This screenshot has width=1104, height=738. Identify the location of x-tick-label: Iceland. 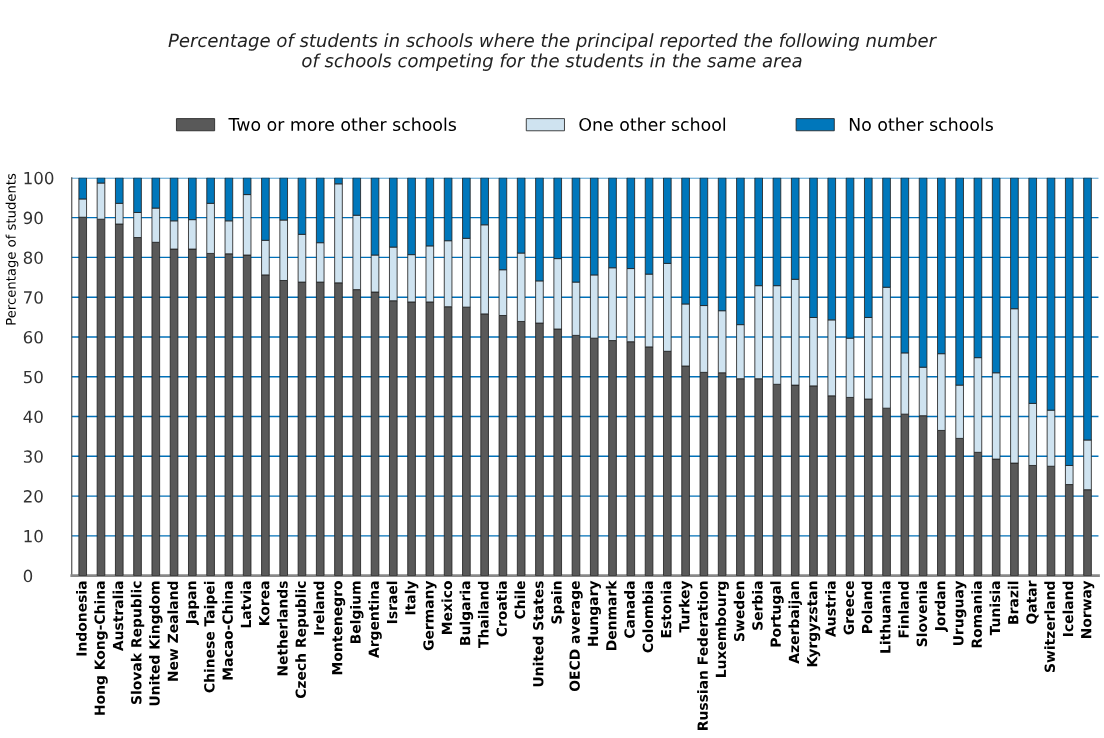
(1068, 609).